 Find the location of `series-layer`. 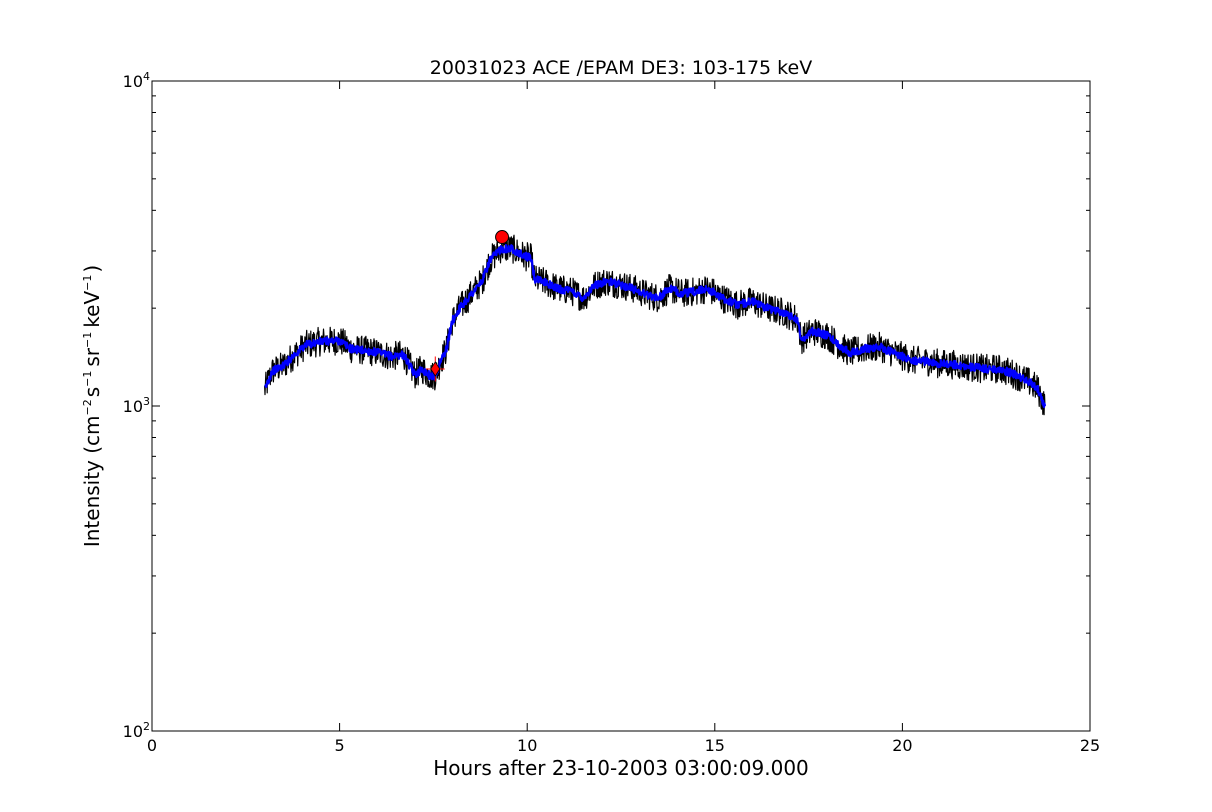

series-layer is located at coordinates (655, 325).